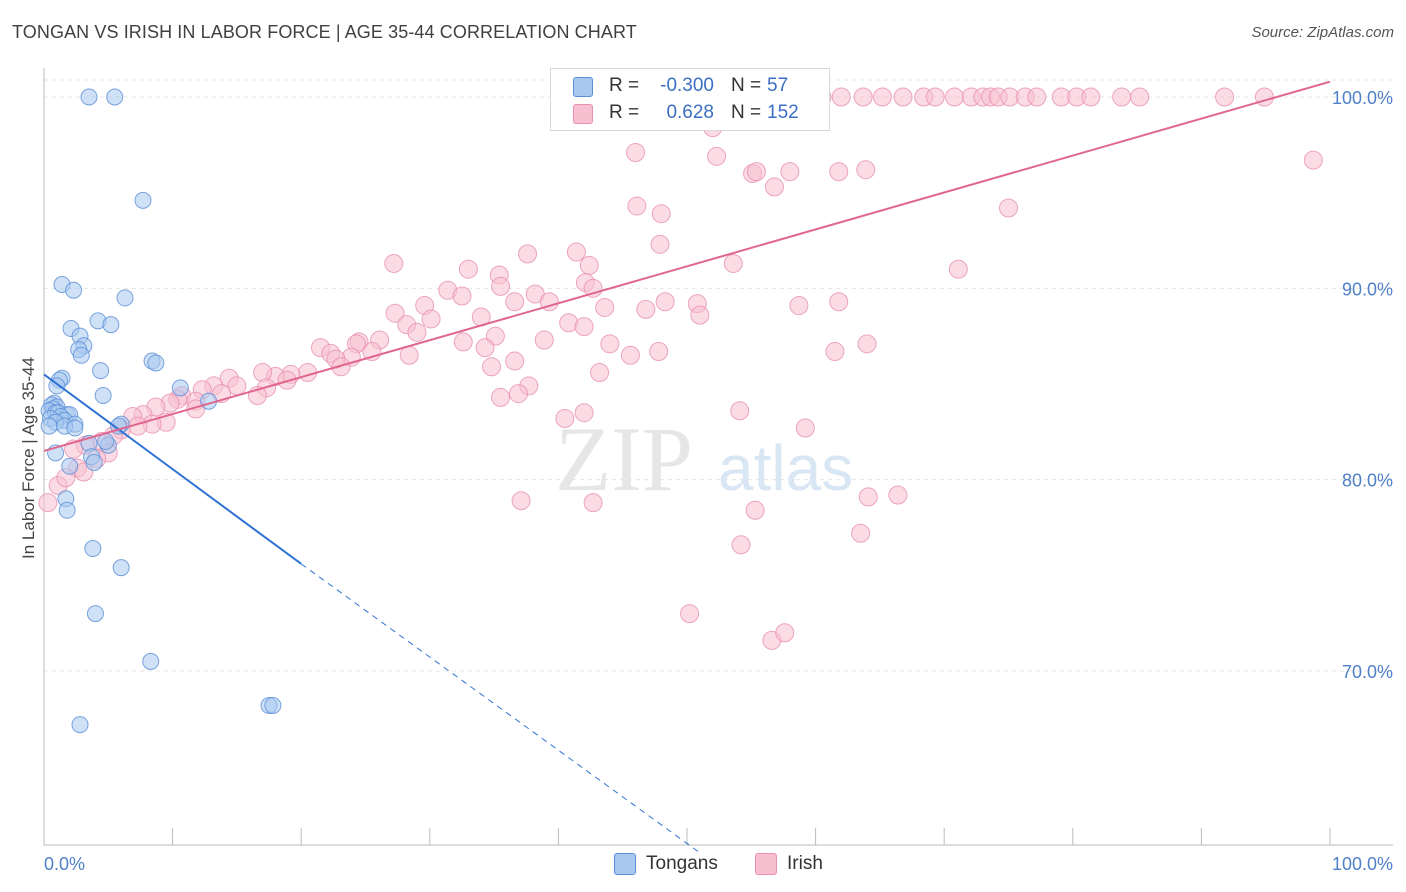 This screenshot has height=892, width=1406. I want to click on tongans-trendline-extension, so click(500, 708).